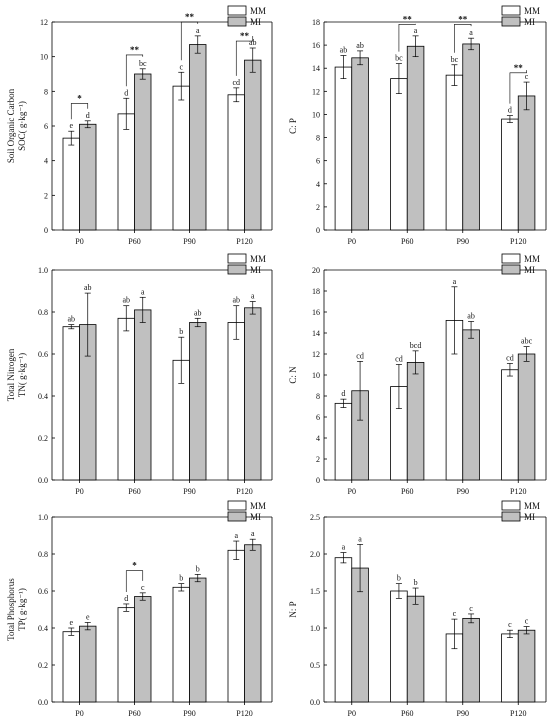 The image size is (550, 719). I want to click on y-tick-label: 0.4, so click(43, 396).